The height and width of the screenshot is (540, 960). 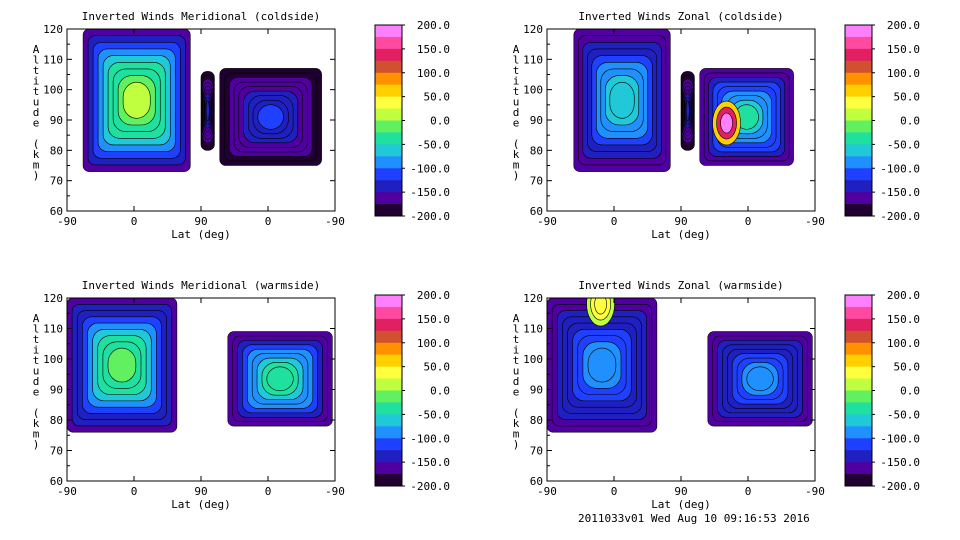 What do you see at coordinates (694, 518) in the screenshot?
I see `footer-timestamp: 2011033v01 Wed Aug 10 09:16:53 2016` at bounding box center [694, 518].